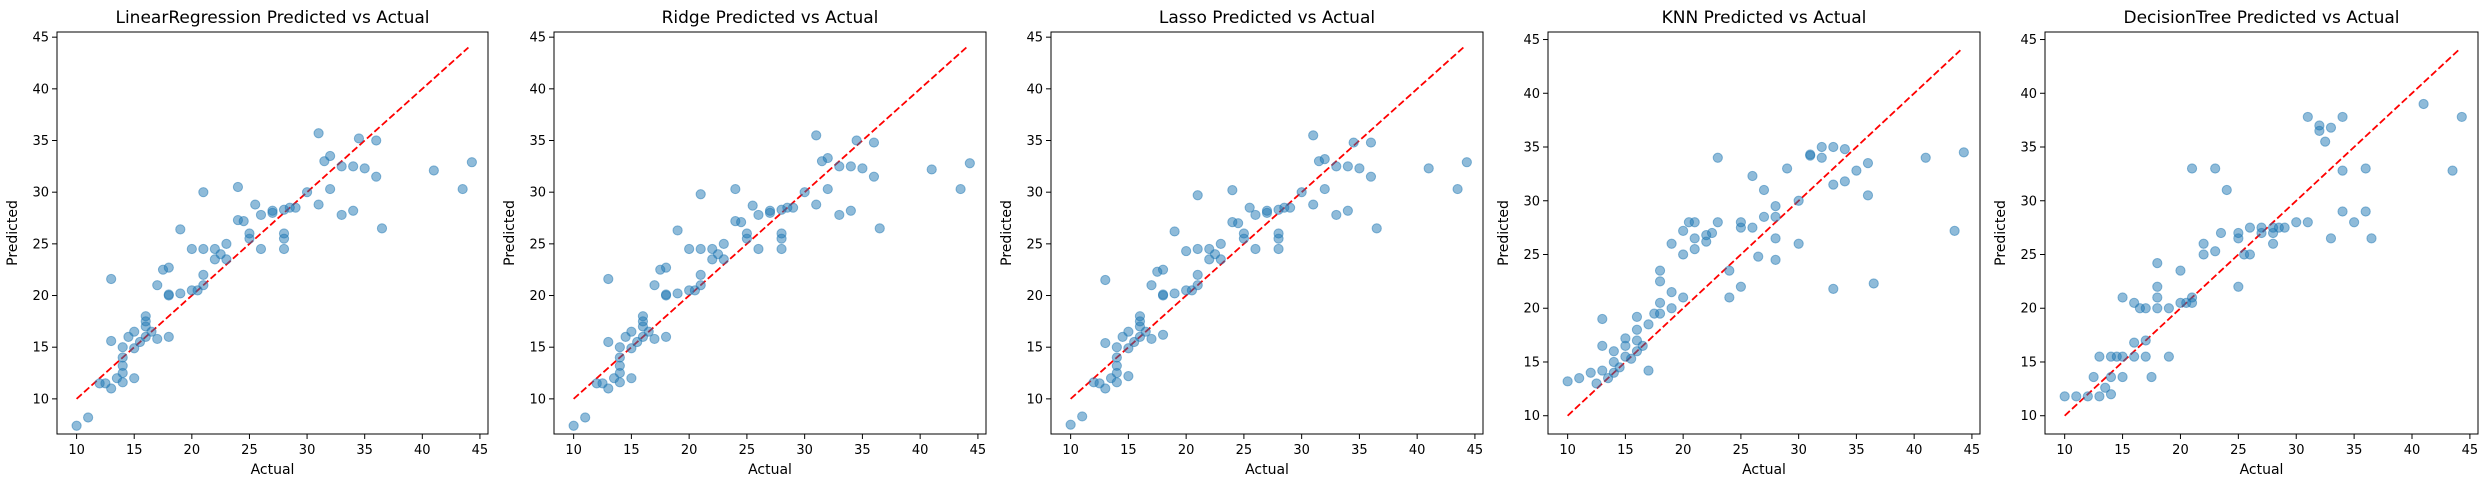 This screenshot has width=2488, height=490. What do you see at coordinates (537, 399) in the screenshot?
I see `y-tick-label: 10` at bounding box center [537, 399].